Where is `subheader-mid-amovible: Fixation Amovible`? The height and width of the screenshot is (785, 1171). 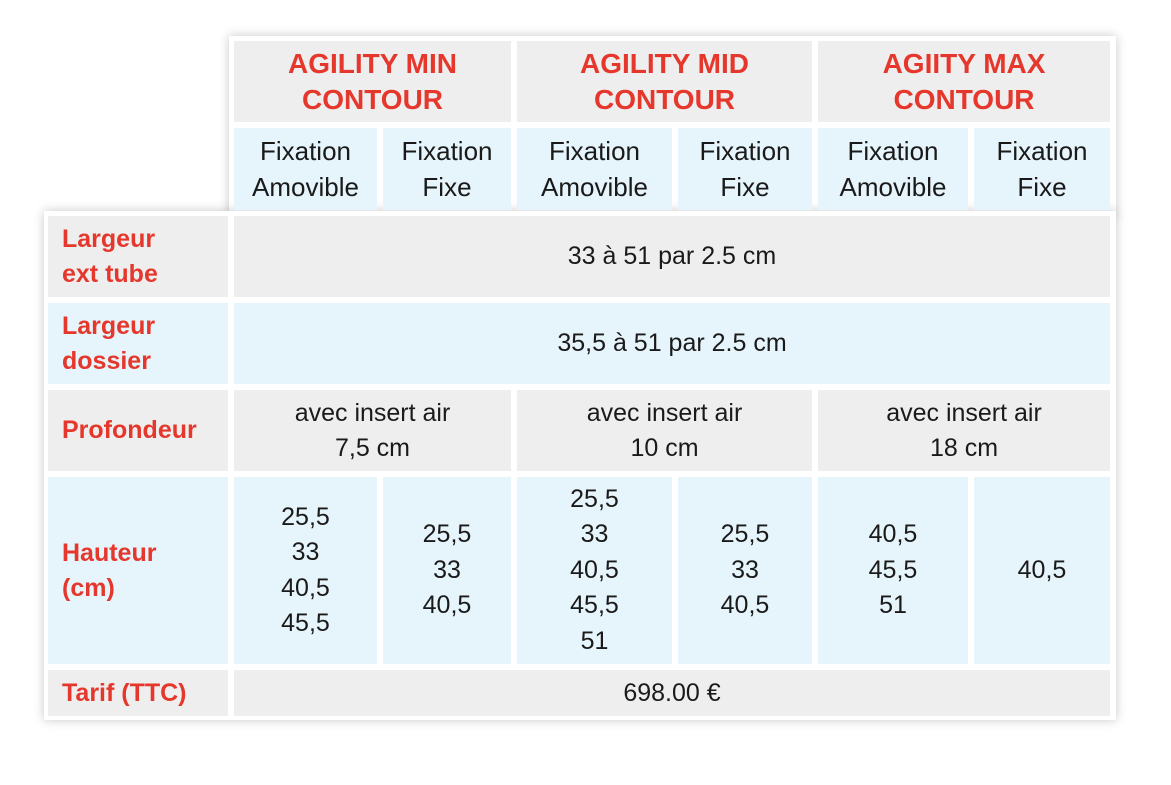
subheader-mid-amovible: Fixation Amovible is located at coordinates (594, 169).